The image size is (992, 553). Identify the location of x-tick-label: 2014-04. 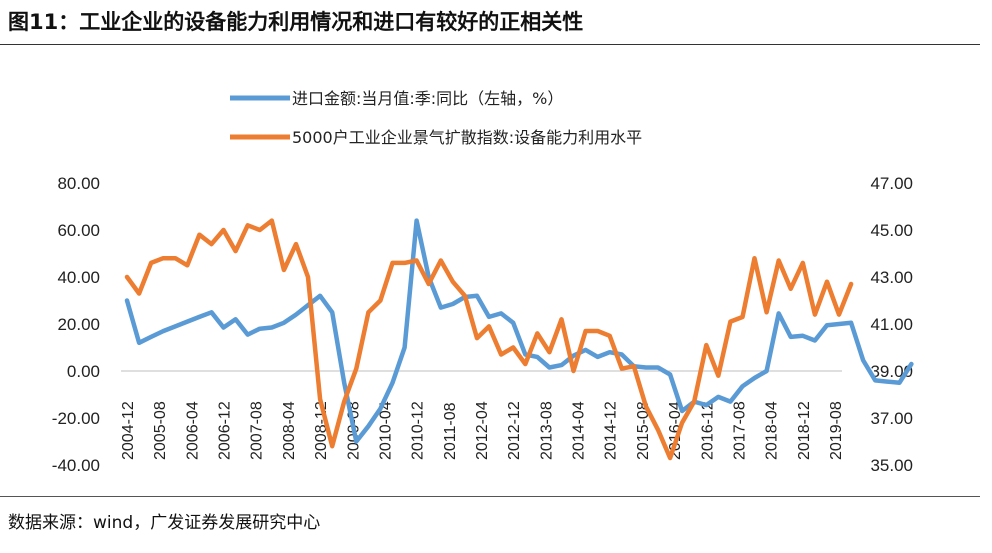
(579, 430).